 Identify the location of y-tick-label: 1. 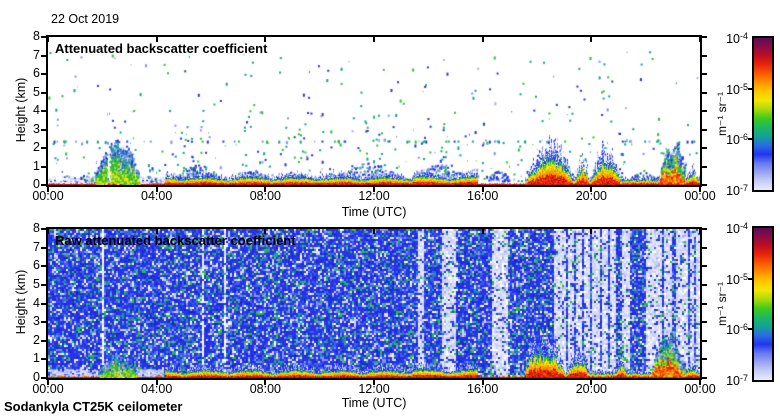
(36, 358).